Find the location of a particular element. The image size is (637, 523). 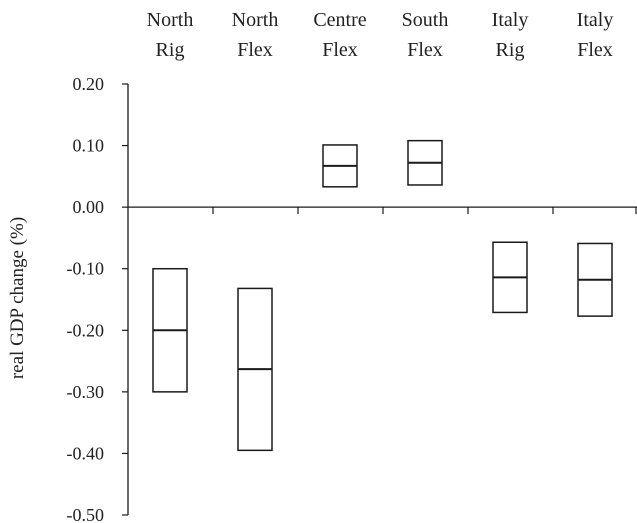

y-tick-label: 0.00 is located at coordinates (89, 207).